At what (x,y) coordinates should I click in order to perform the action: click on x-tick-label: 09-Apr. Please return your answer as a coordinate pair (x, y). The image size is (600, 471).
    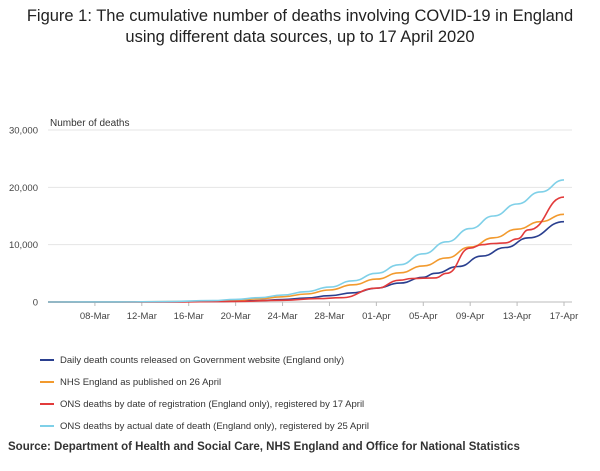
    Looking at the image, I should click on (470, 316).